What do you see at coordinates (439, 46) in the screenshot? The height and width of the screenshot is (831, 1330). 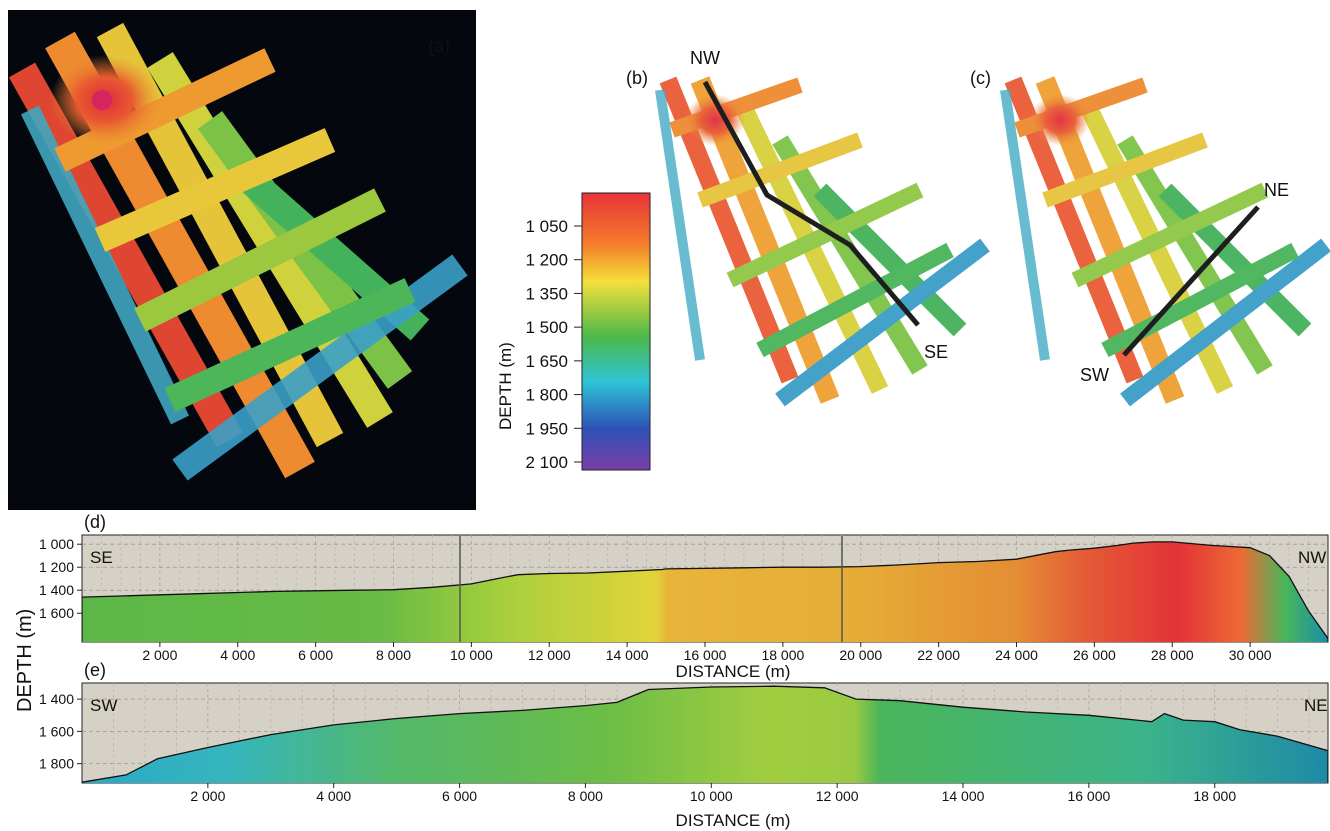 I see `panel-label-a: (a)` at bounding box center [439, 46].